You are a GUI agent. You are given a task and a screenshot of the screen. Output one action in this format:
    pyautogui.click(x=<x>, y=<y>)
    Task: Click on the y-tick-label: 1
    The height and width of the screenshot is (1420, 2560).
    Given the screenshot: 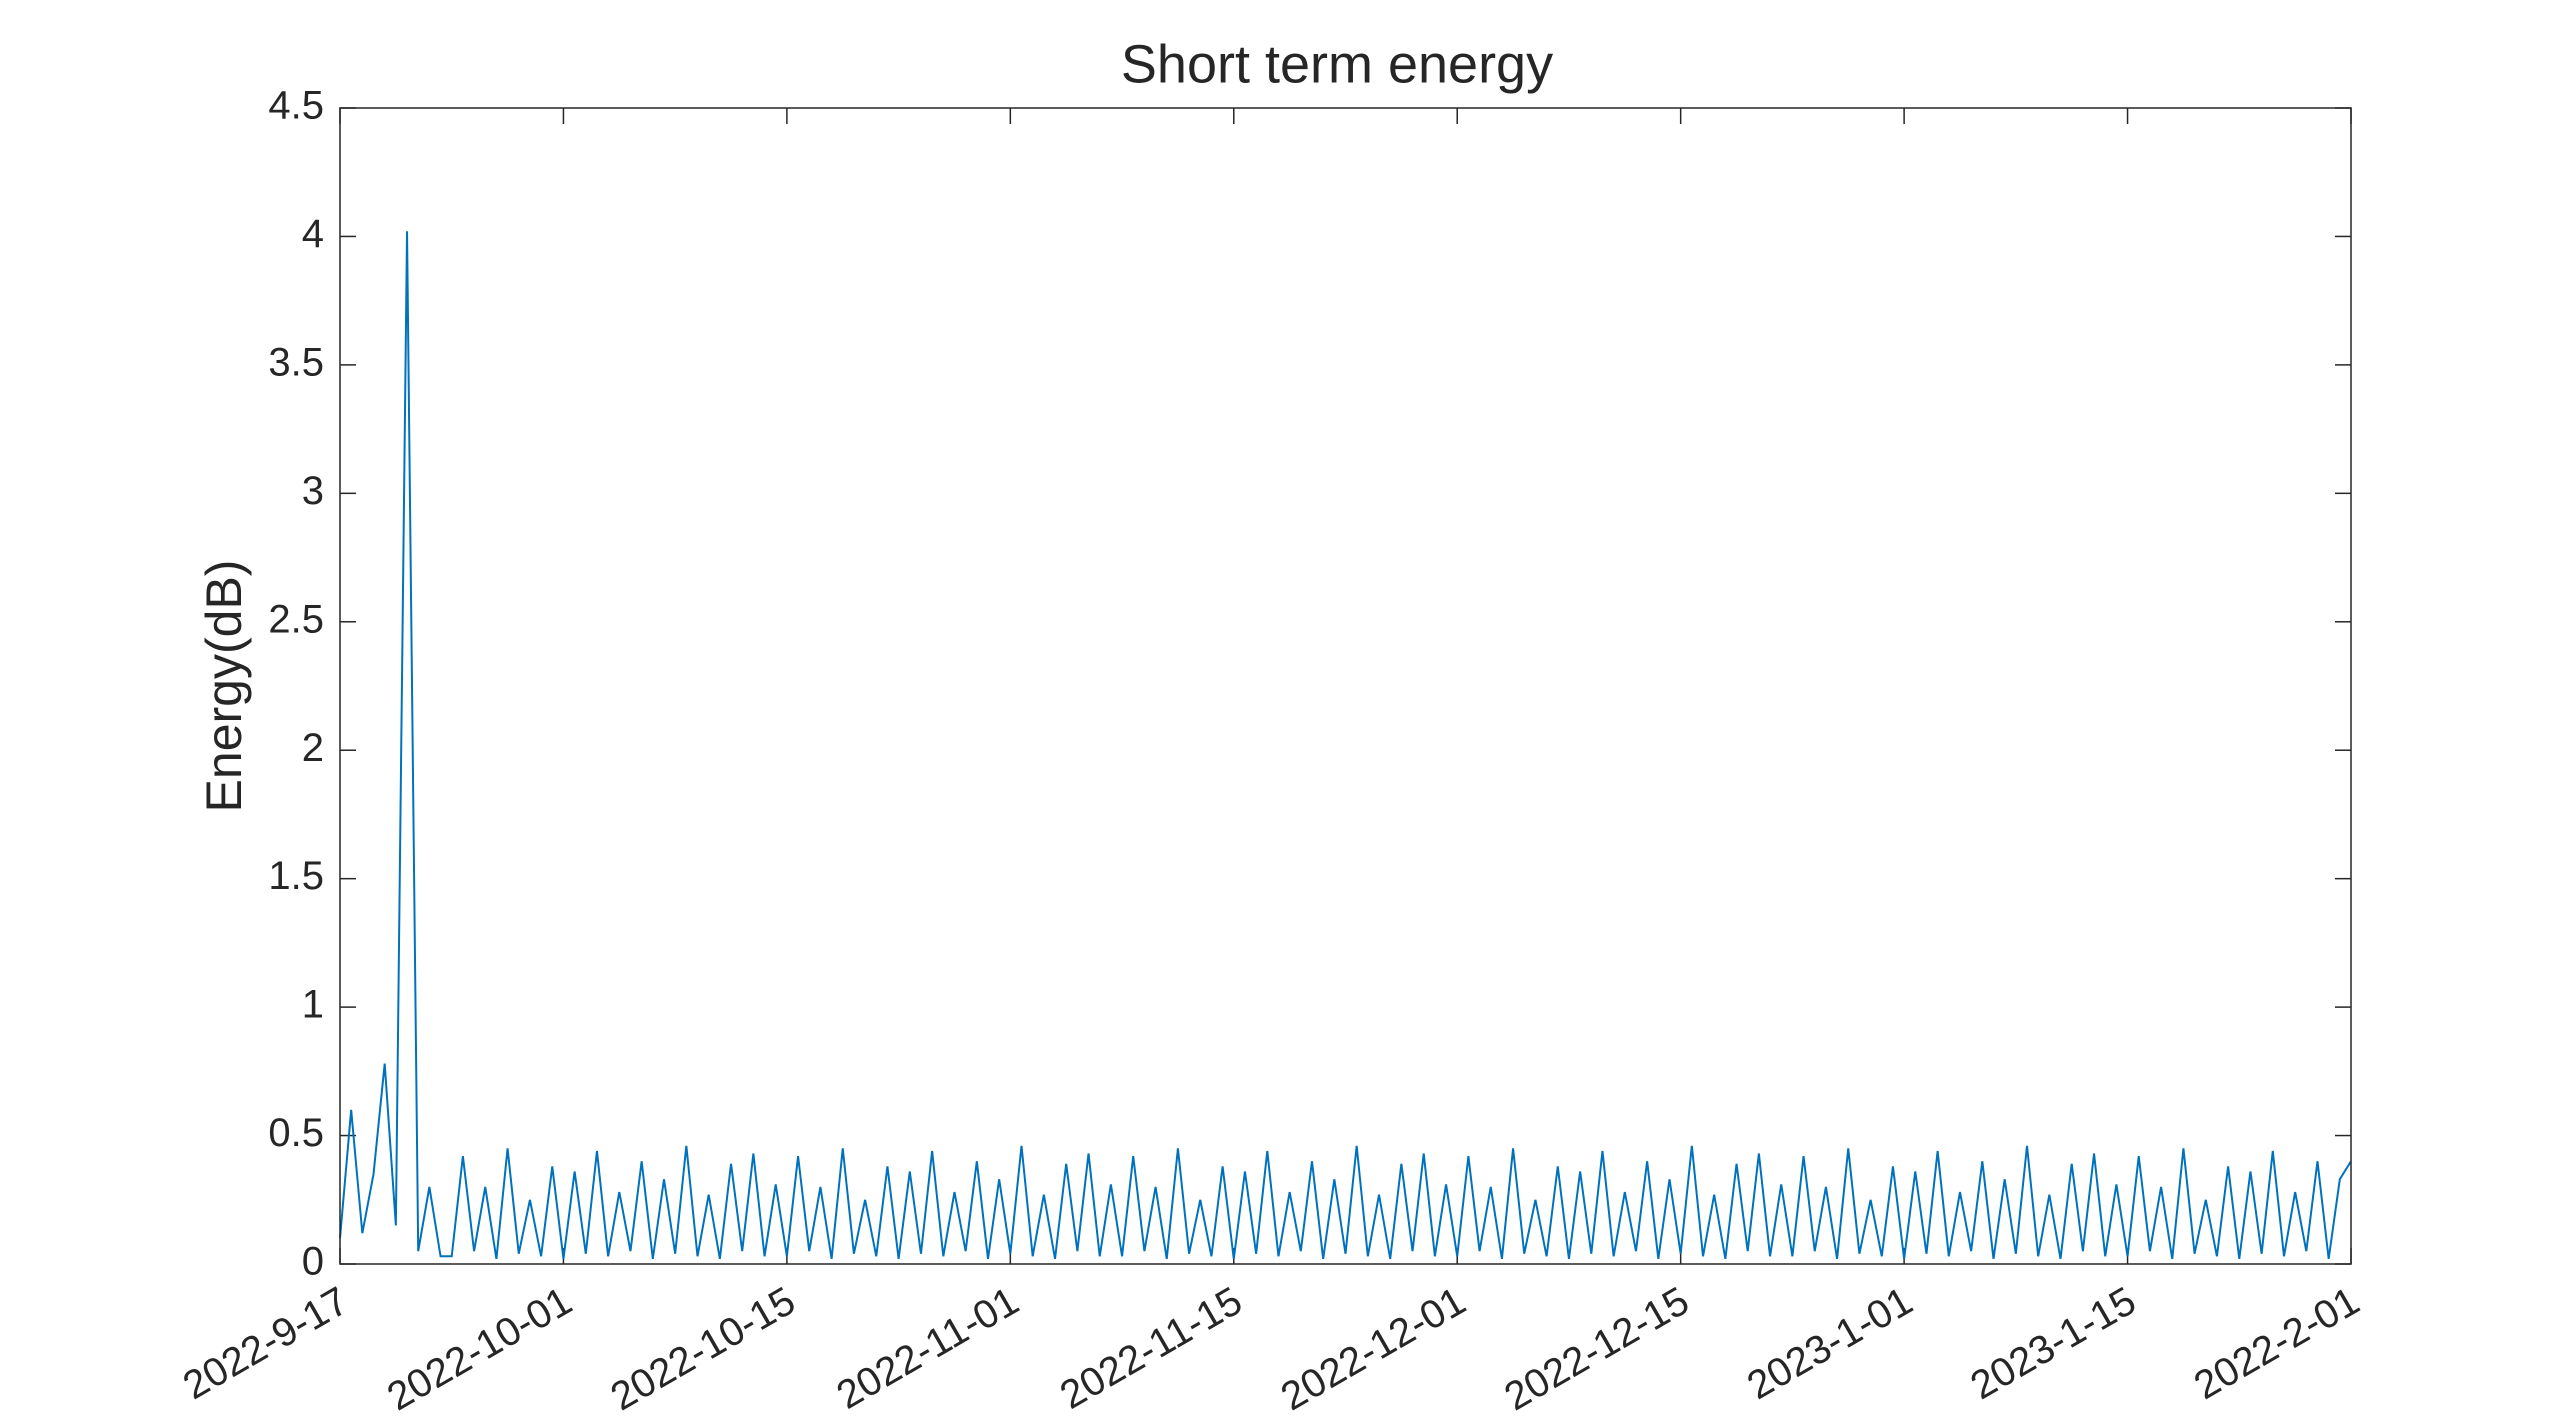 What is the action you would take?
    pyautogui.click(x=313, y=1005)
    